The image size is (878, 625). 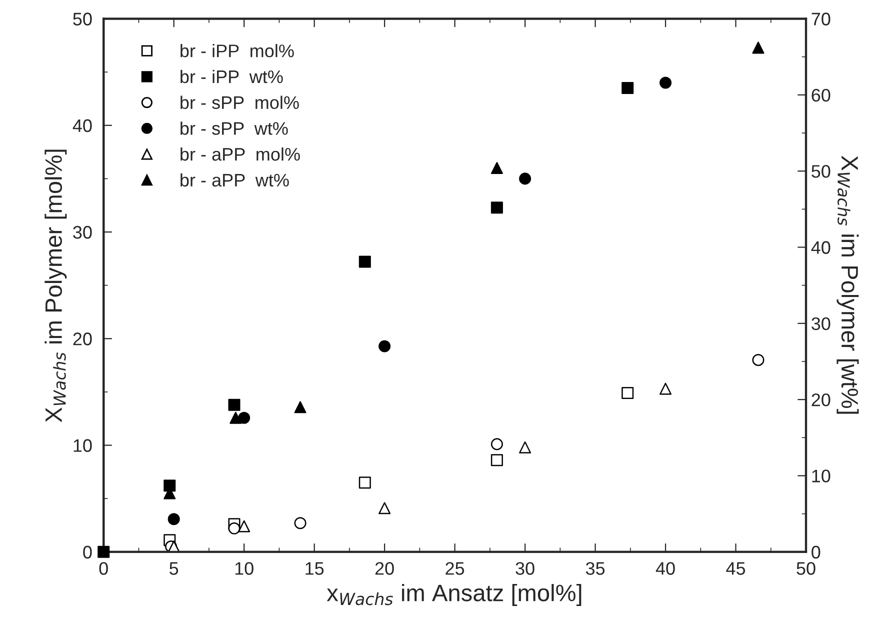 What do you see at coordinates (847, 285) in the screenshot?
I see `y2-axis-title: X$_{Wachs}$ im Polymer [wt%]` at bounding box center [847, 285].